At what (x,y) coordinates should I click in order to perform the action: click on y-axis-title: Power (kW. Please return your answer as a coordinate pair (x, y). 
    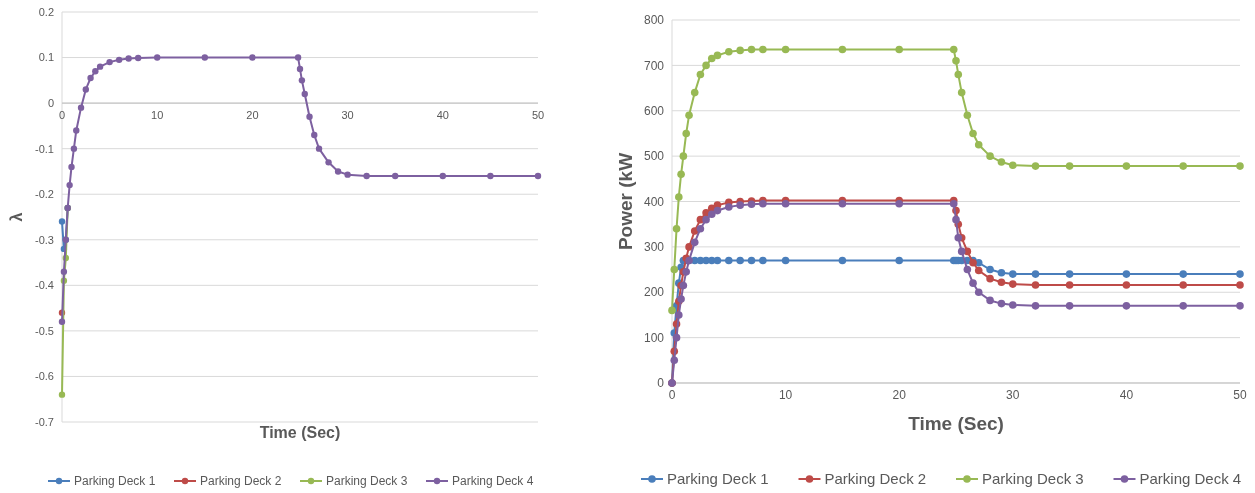
    Looking at the image, I should click on (625, 201).